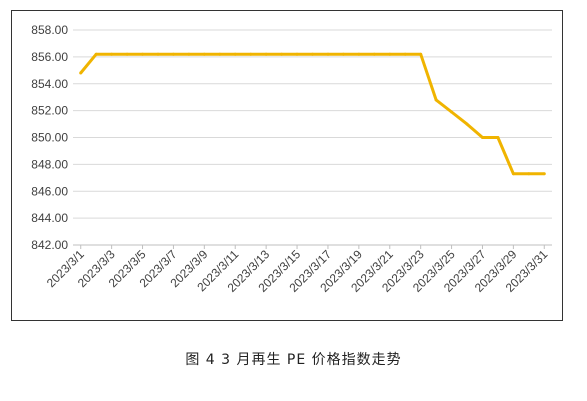 This screenshot has width=587, height=401. I want to click on y-tick-label: 850.00, so click(49, 138).